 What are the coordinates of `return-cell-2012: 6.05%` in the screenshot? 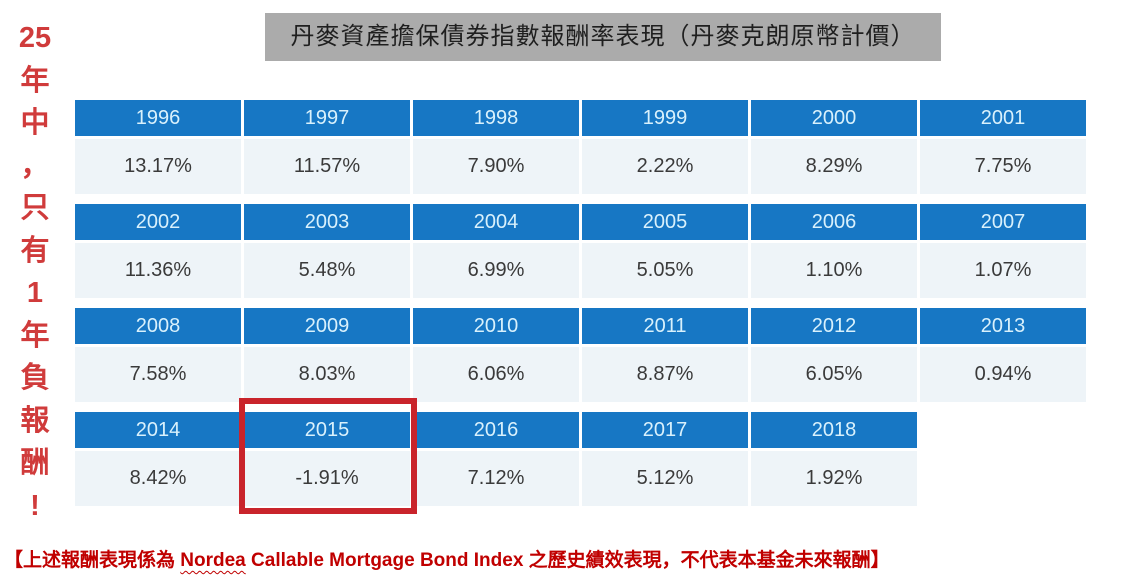 It's located at (834, 374).